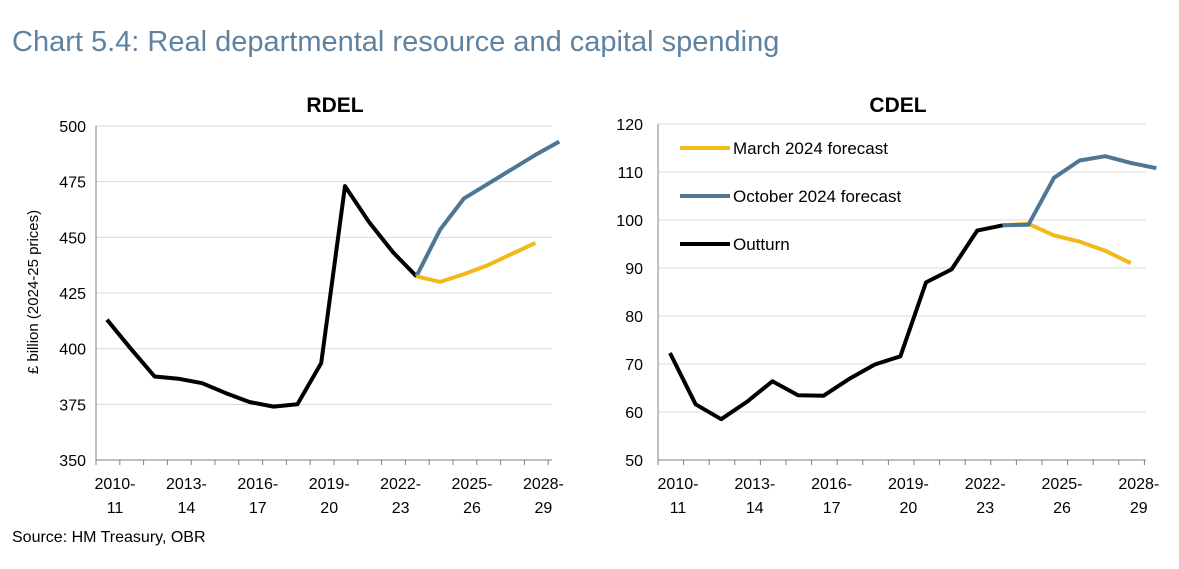 The width and height of the screenshot is (1179, 569). Describe the element at coordinates (72, 238) in the screenshot. I see `rdel-y-tick-label: 450` at that location.